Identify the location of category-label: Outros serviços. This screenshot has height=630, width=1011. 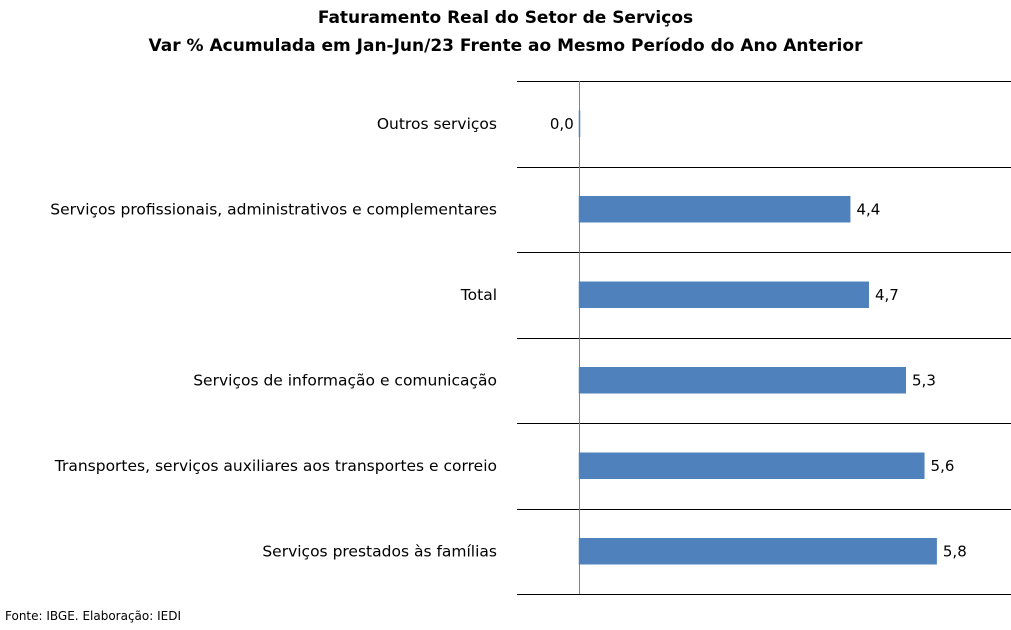
(437, 124).